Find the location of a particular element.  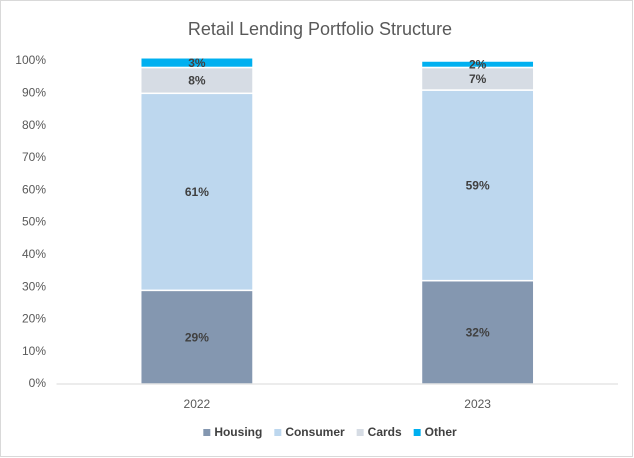

data-label: 7% is located at coordinates (478, 79).